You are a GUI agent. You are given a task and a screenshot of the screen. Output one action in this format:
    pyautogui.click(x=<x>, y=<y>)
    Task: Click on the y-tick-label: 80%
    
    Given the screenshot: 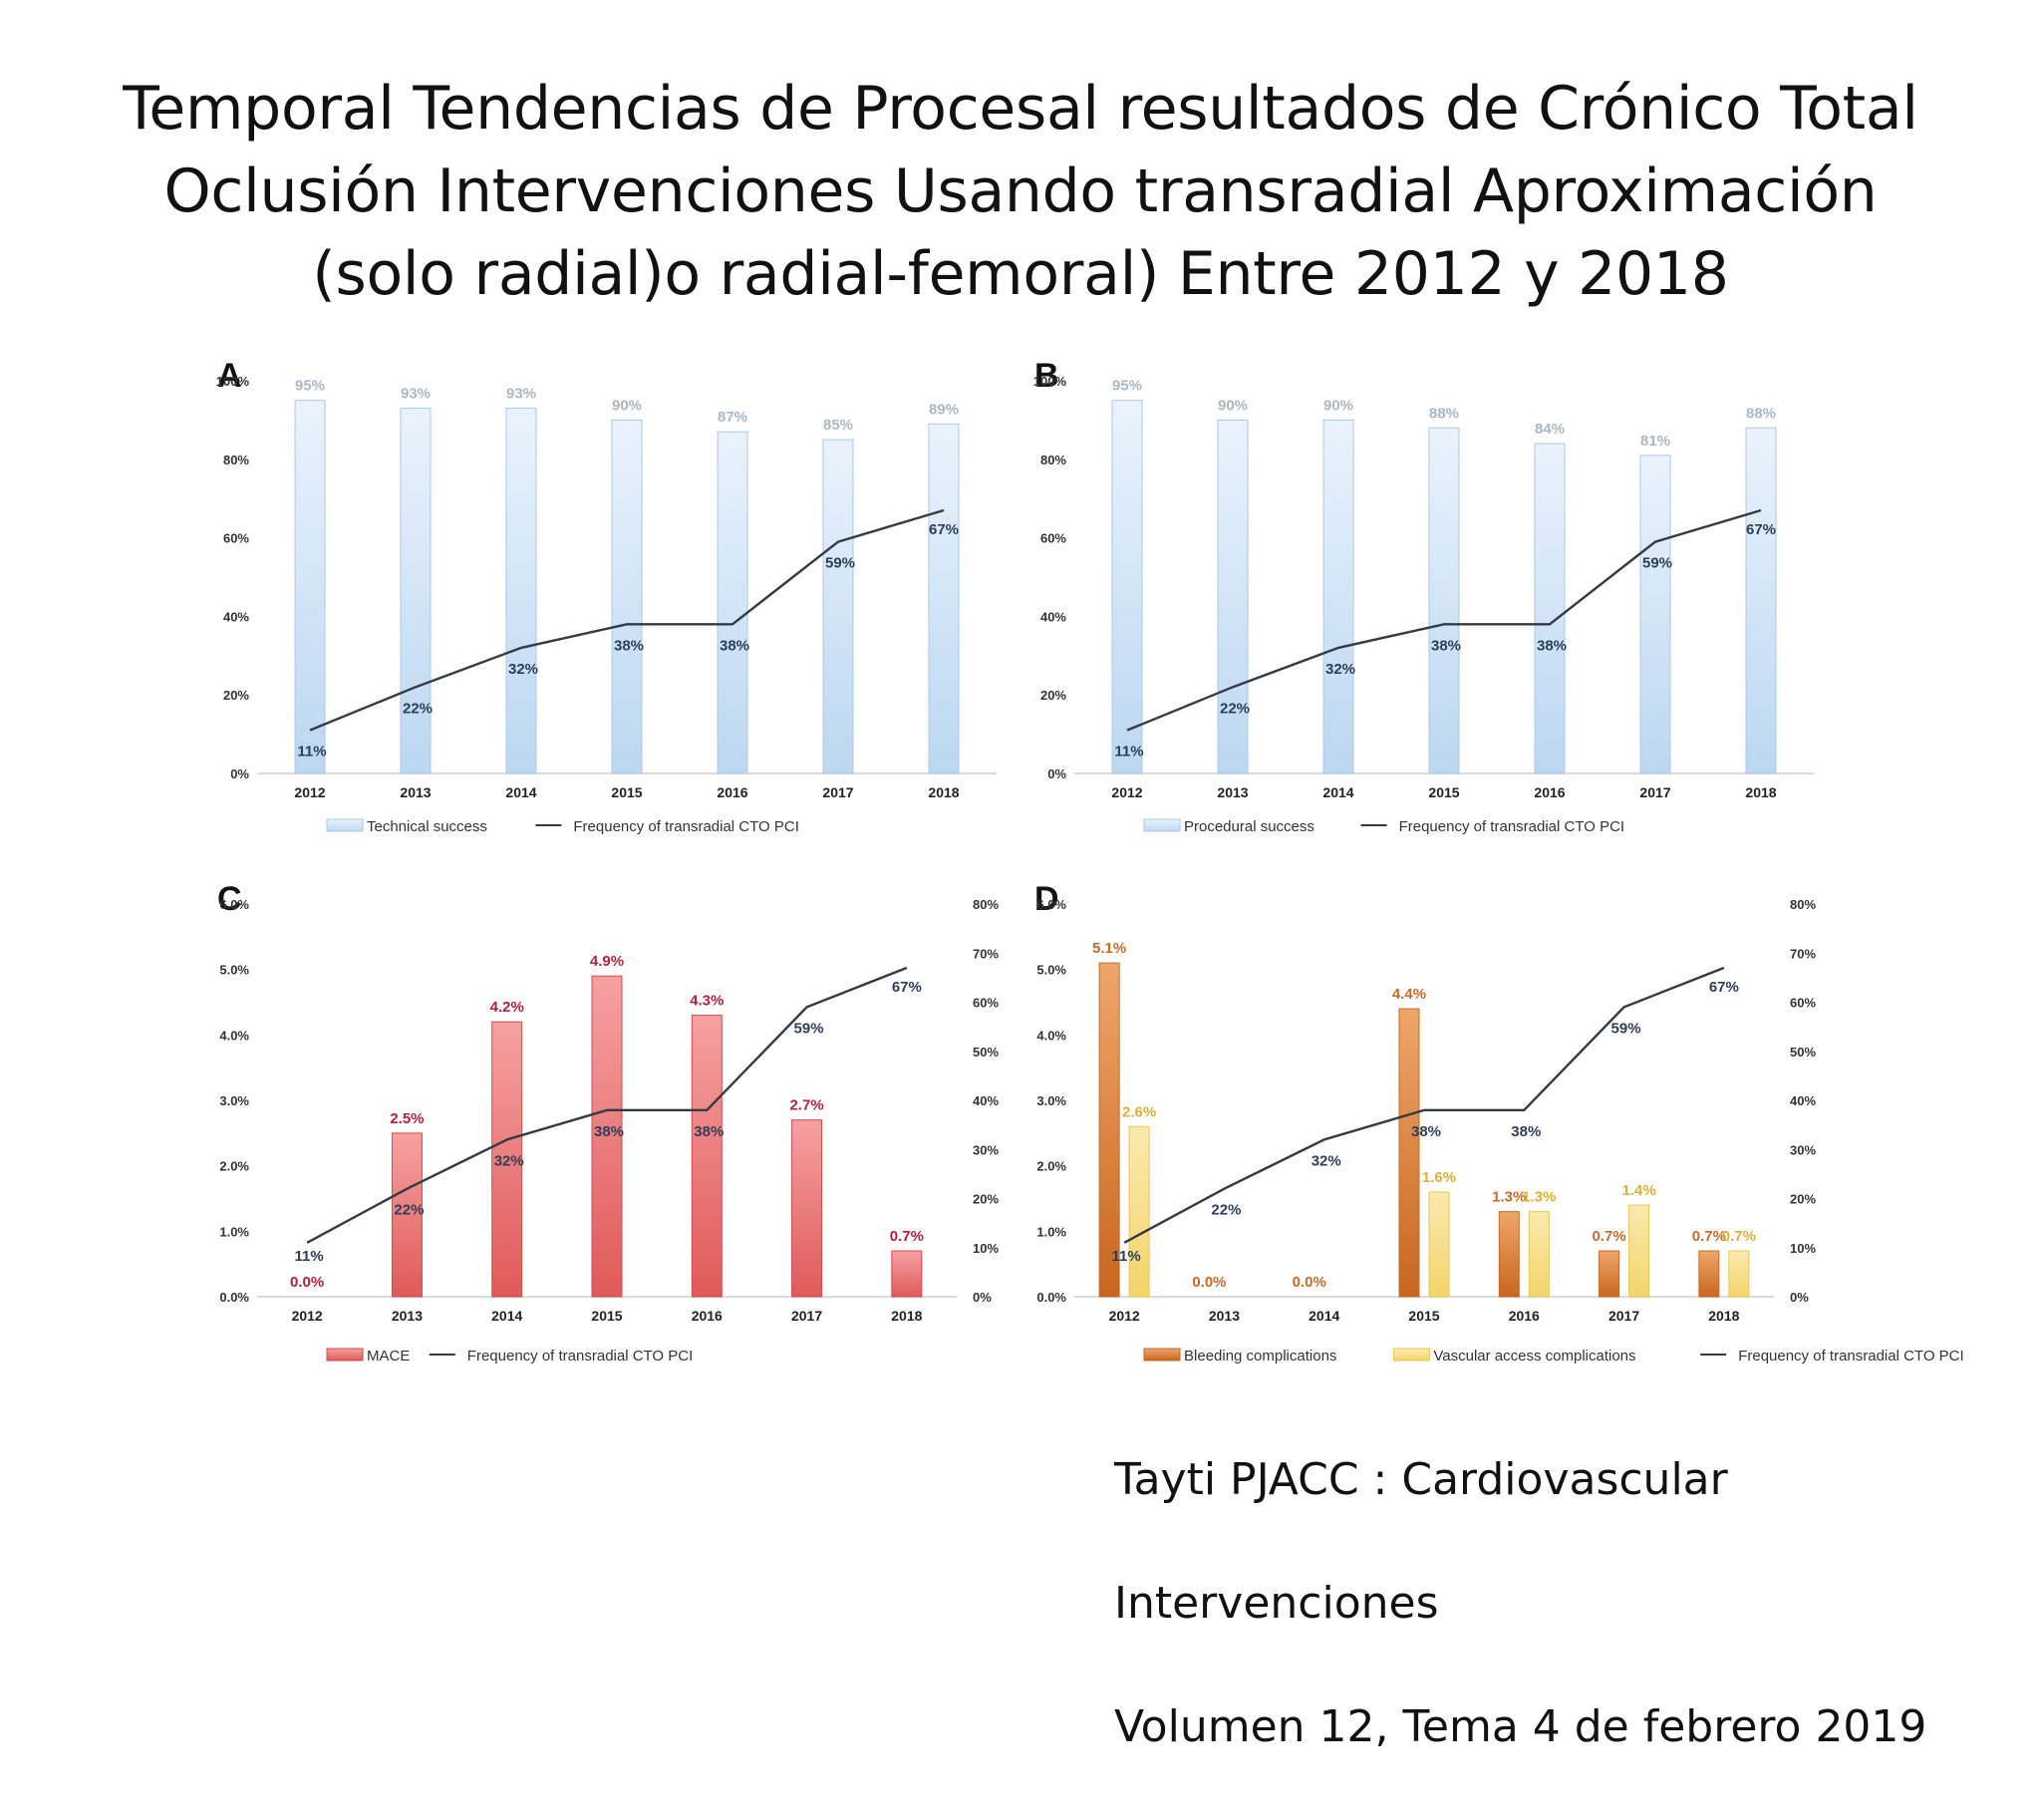 What is the action you would take?
    pyautogui.click(x=1053, y=460)
    